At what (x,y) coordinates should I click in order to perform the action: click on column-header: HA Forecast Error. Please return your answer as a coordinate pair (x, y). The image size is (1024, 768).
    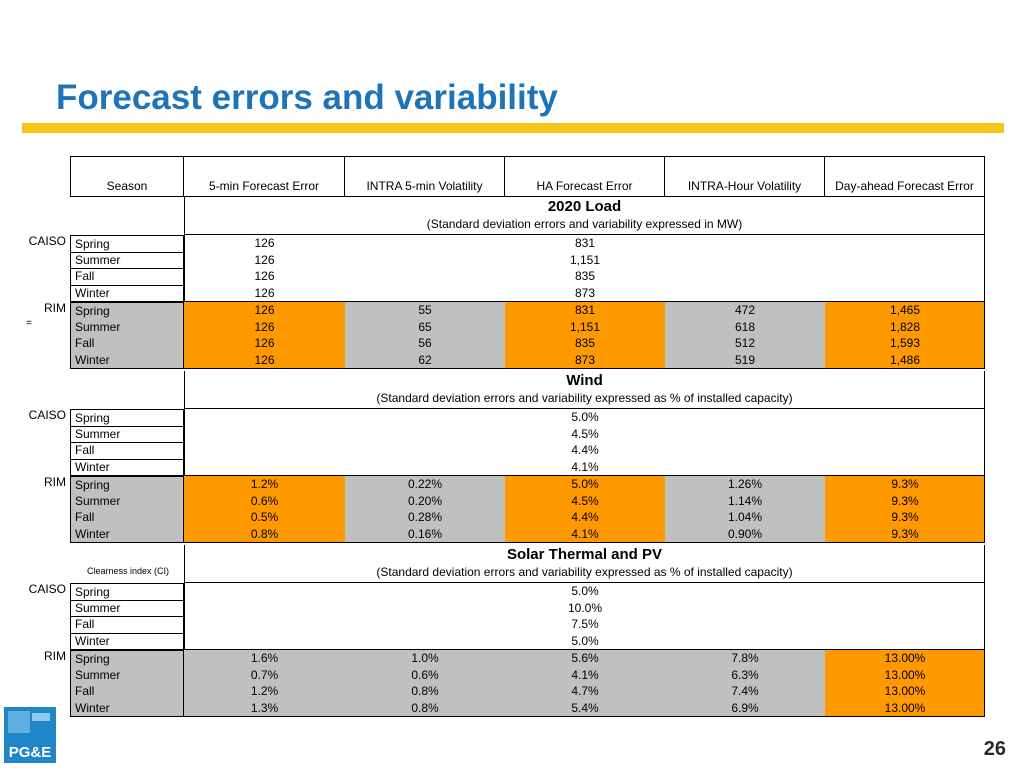
    Looking at the image, I should click on (585, 176).